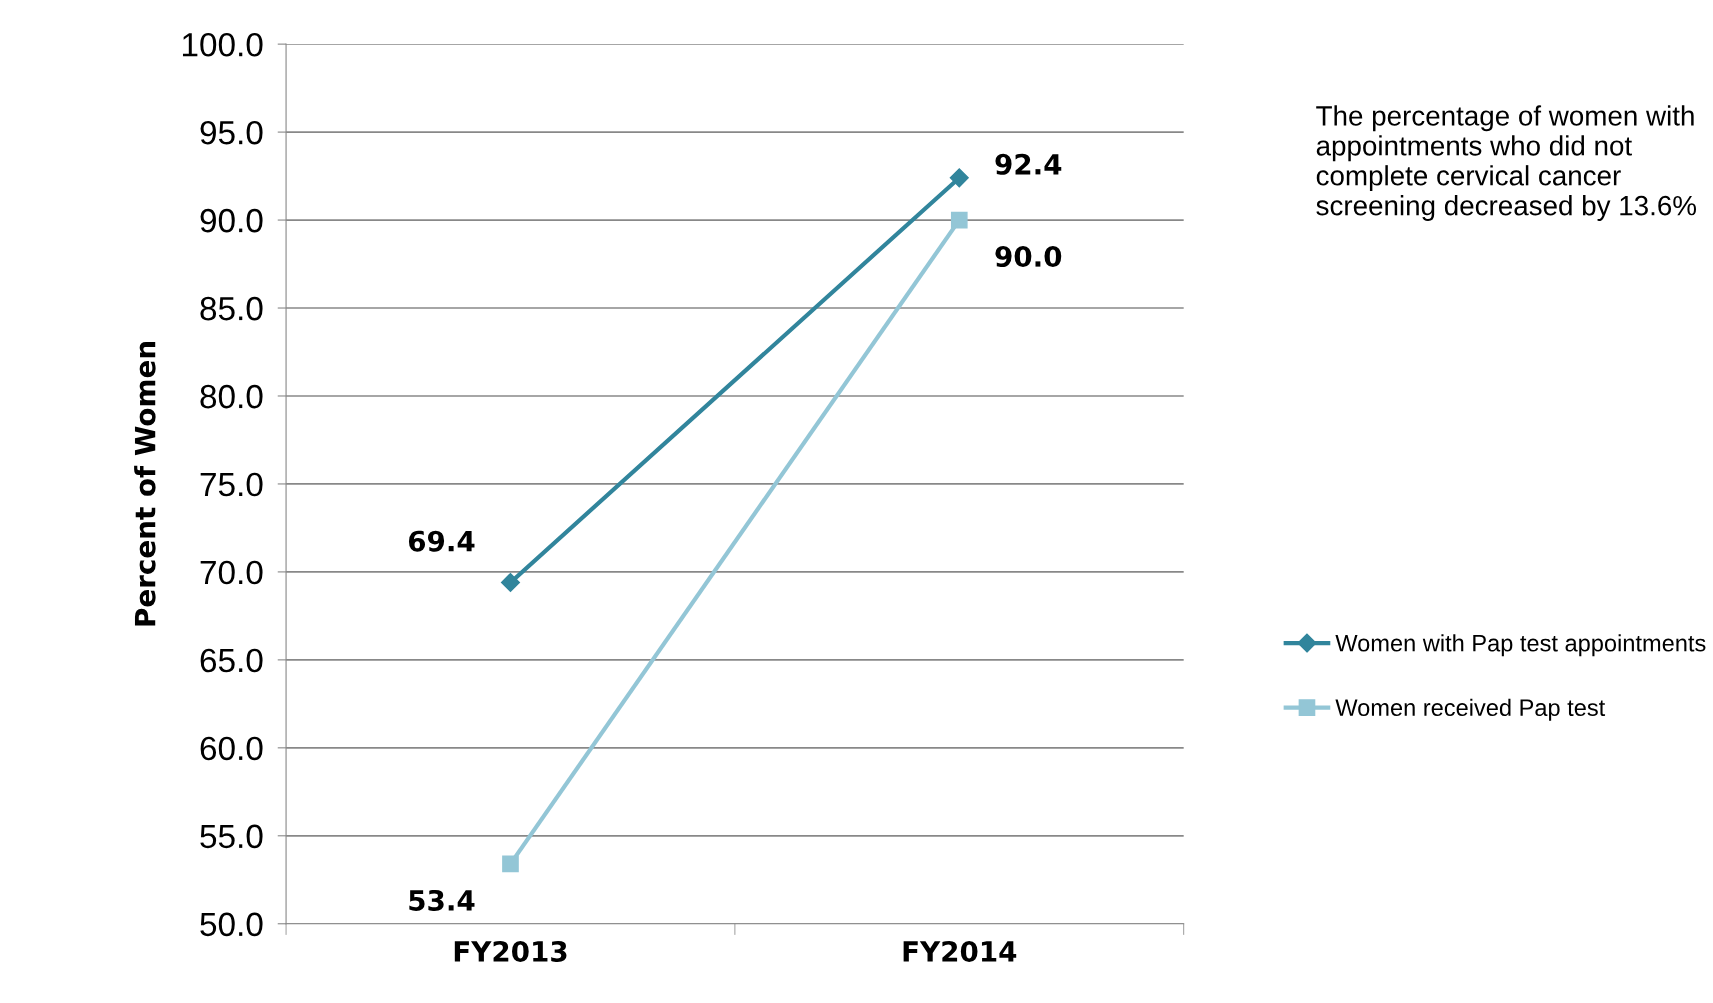 Image resolution: width=1713 pixels, height=1003 pixels. Describe the element at coordinates (145, 484) in the screenshot. I see `y-axis-title: Percent of Women` at that location.